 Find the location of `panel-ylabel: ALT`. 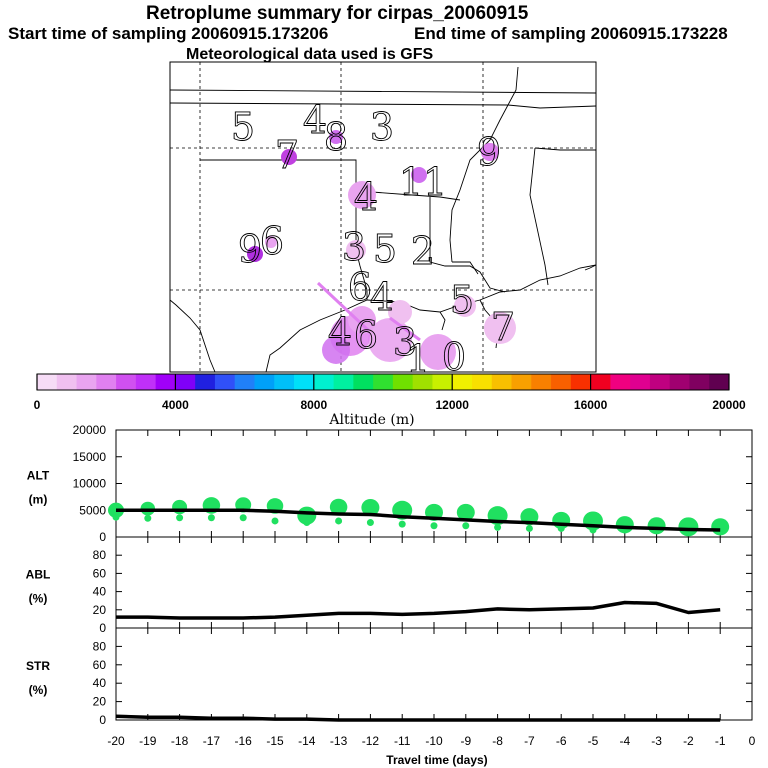

panel-ylabel: ALT is located at coordinates (38, 476).